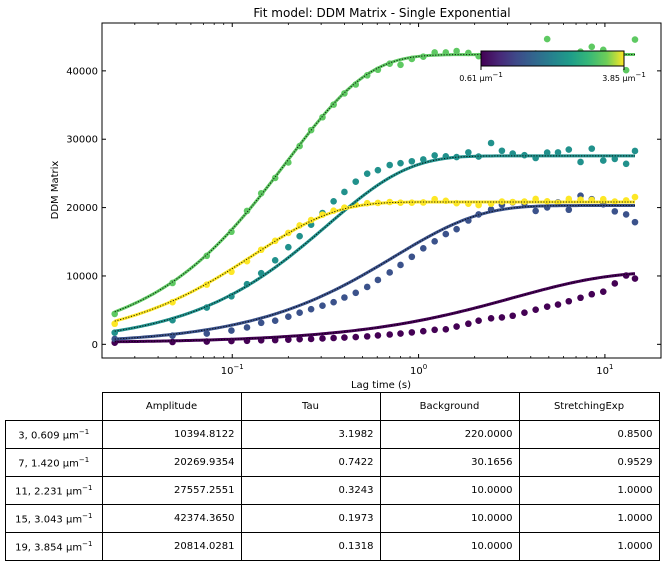  I want to click on table-header-row: Amplitude Tau Background StretchingExp, so click(332, 406).